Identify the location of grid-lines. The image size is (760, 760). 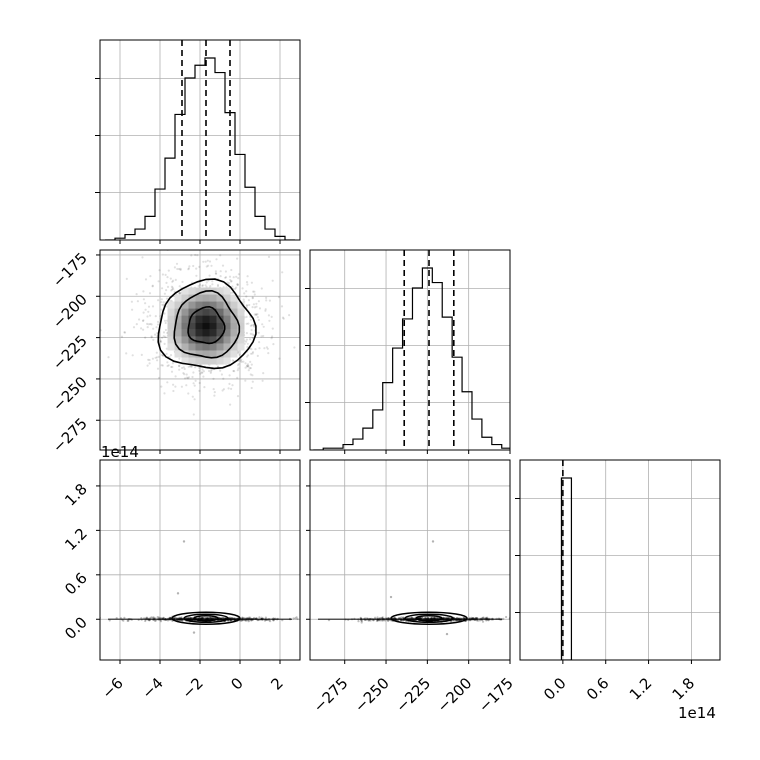
(620, 560).